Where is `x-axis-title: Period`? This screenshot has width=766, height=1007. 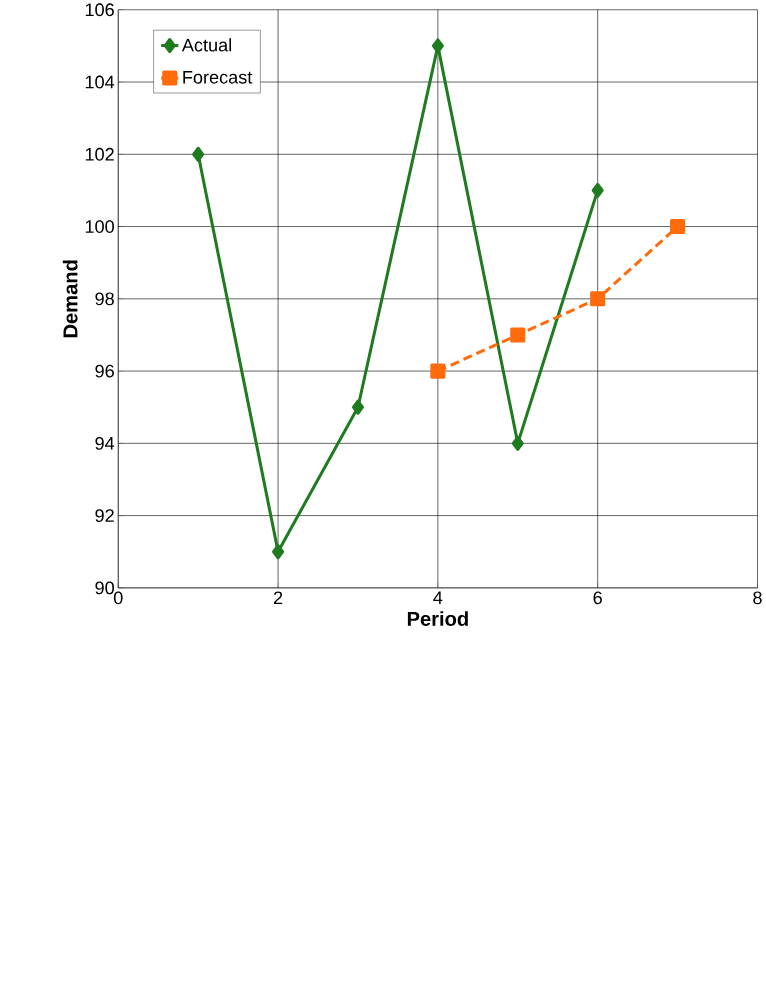
x-axis-title: Period is located at coordinates (437, 618).